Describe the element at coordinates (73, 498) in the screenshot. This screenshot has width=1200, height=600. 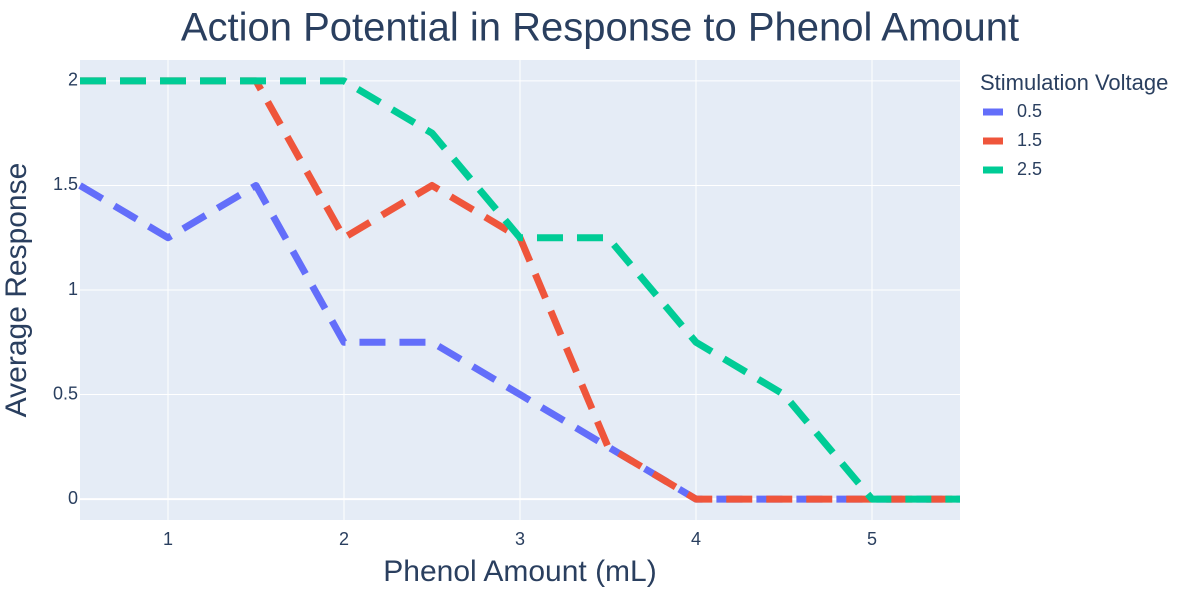
I see `y-tick-label: 0` at that location.